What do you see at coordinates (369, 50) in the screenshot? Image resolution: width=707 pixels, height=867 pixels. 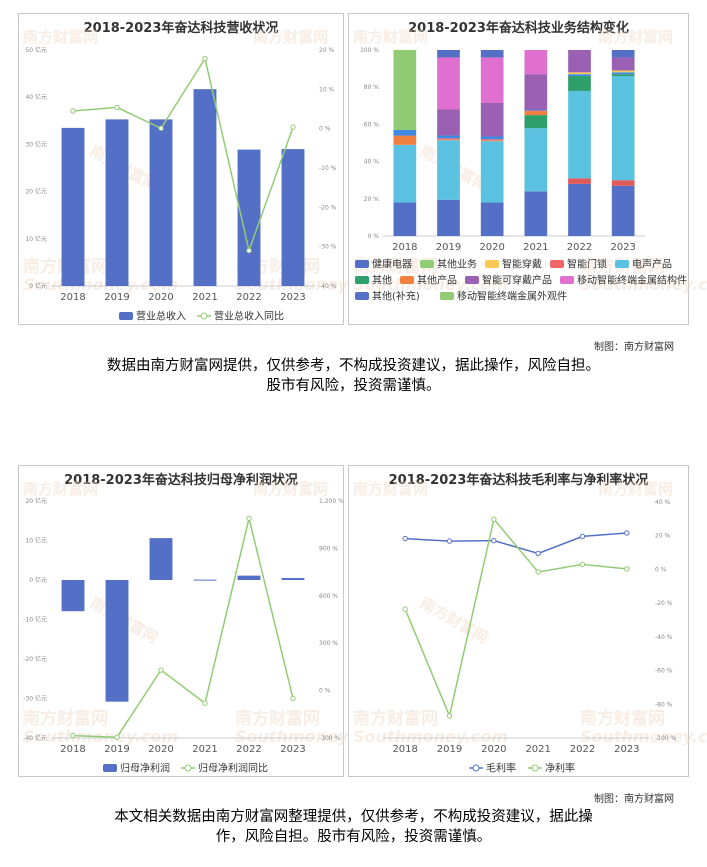 I see `y-tick-label: 100 %` at bounding box center [369, 50].